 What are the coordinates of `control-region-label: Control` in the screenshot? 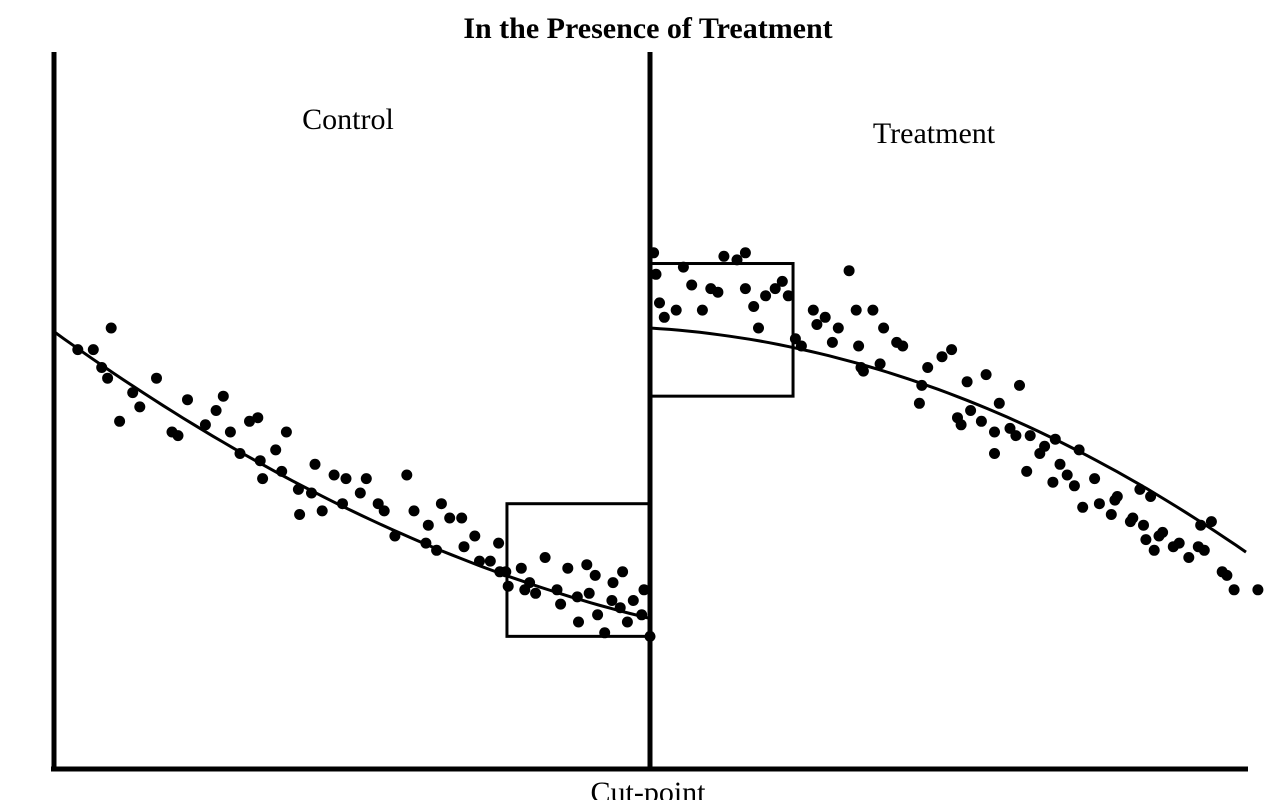 It's located at (348, 119).